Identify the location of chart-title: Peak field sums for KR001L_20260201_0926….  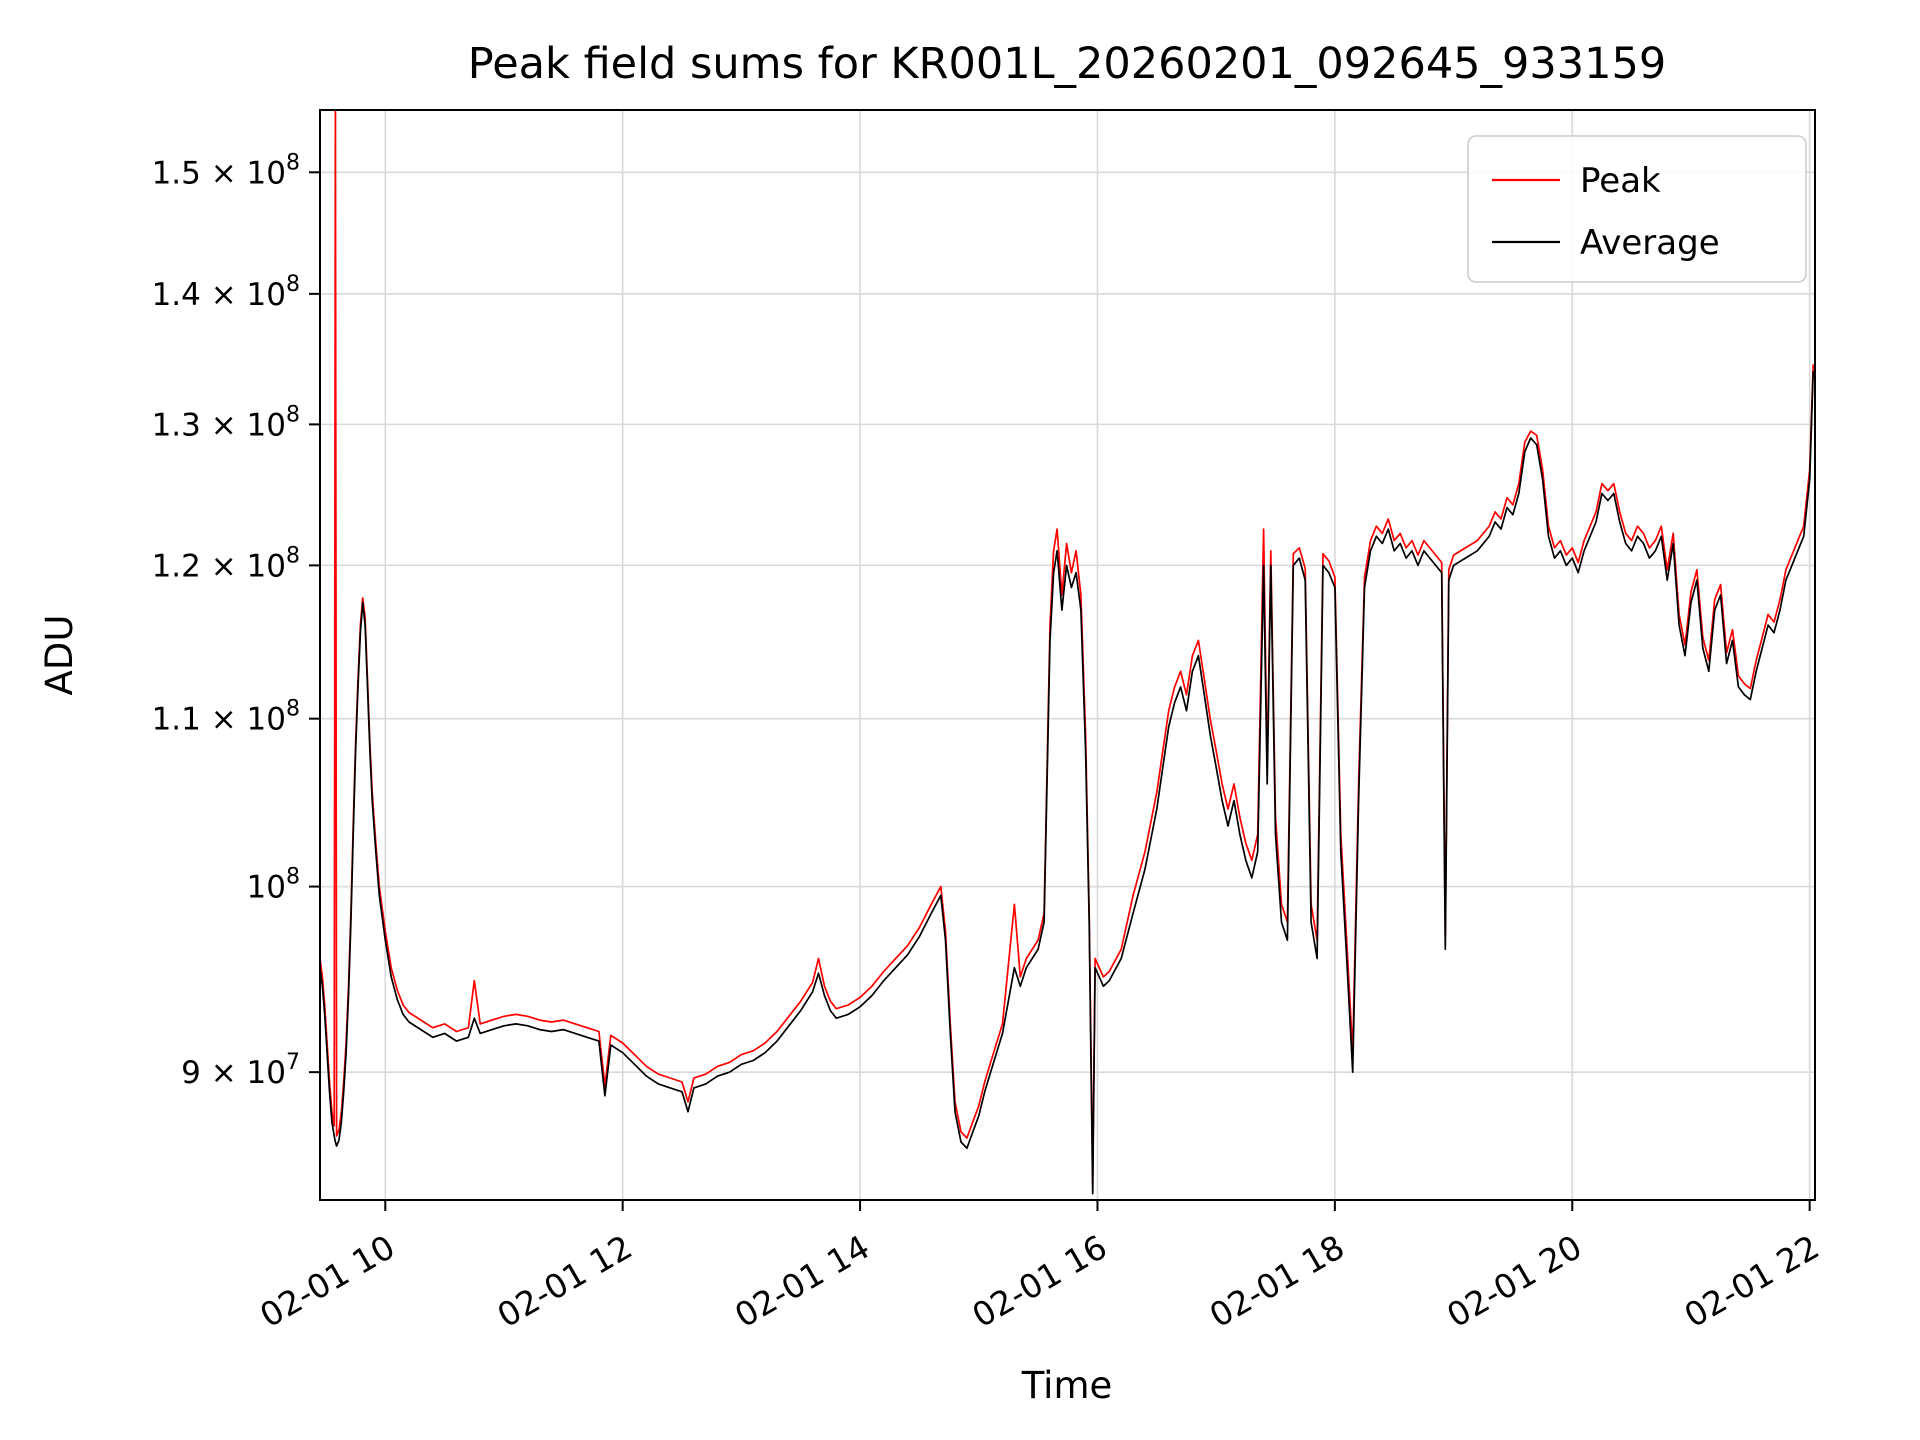
(1067, 64).